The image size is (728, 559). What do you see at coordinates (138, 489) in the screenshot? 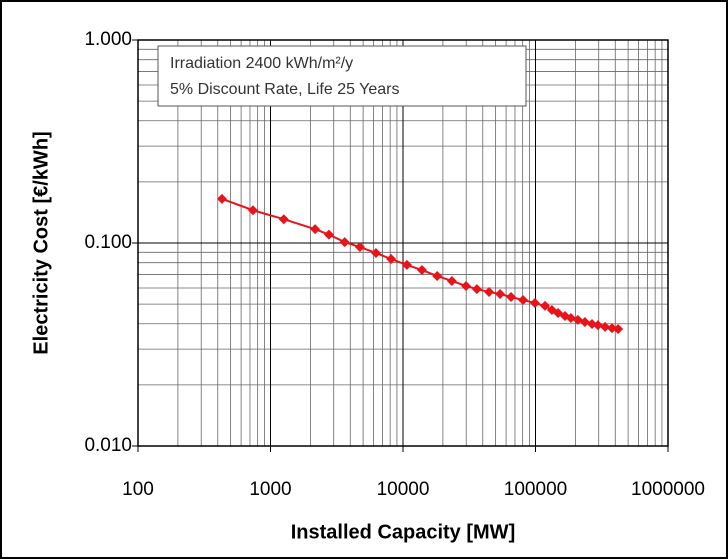
I see `x-tick-label: 100` at bounding box center [138, 489].